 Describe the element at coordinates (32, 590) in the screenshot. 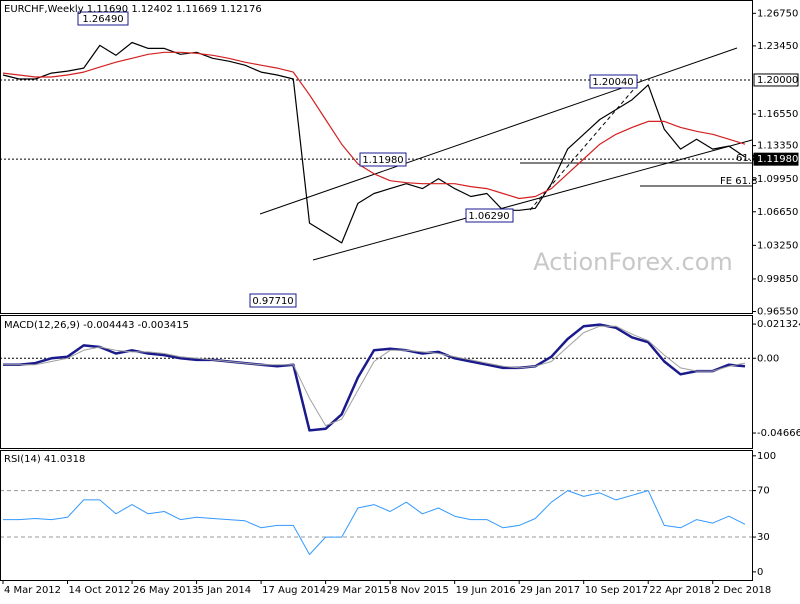

I see `x-tick-label: 4 Mar 2012` at that location.